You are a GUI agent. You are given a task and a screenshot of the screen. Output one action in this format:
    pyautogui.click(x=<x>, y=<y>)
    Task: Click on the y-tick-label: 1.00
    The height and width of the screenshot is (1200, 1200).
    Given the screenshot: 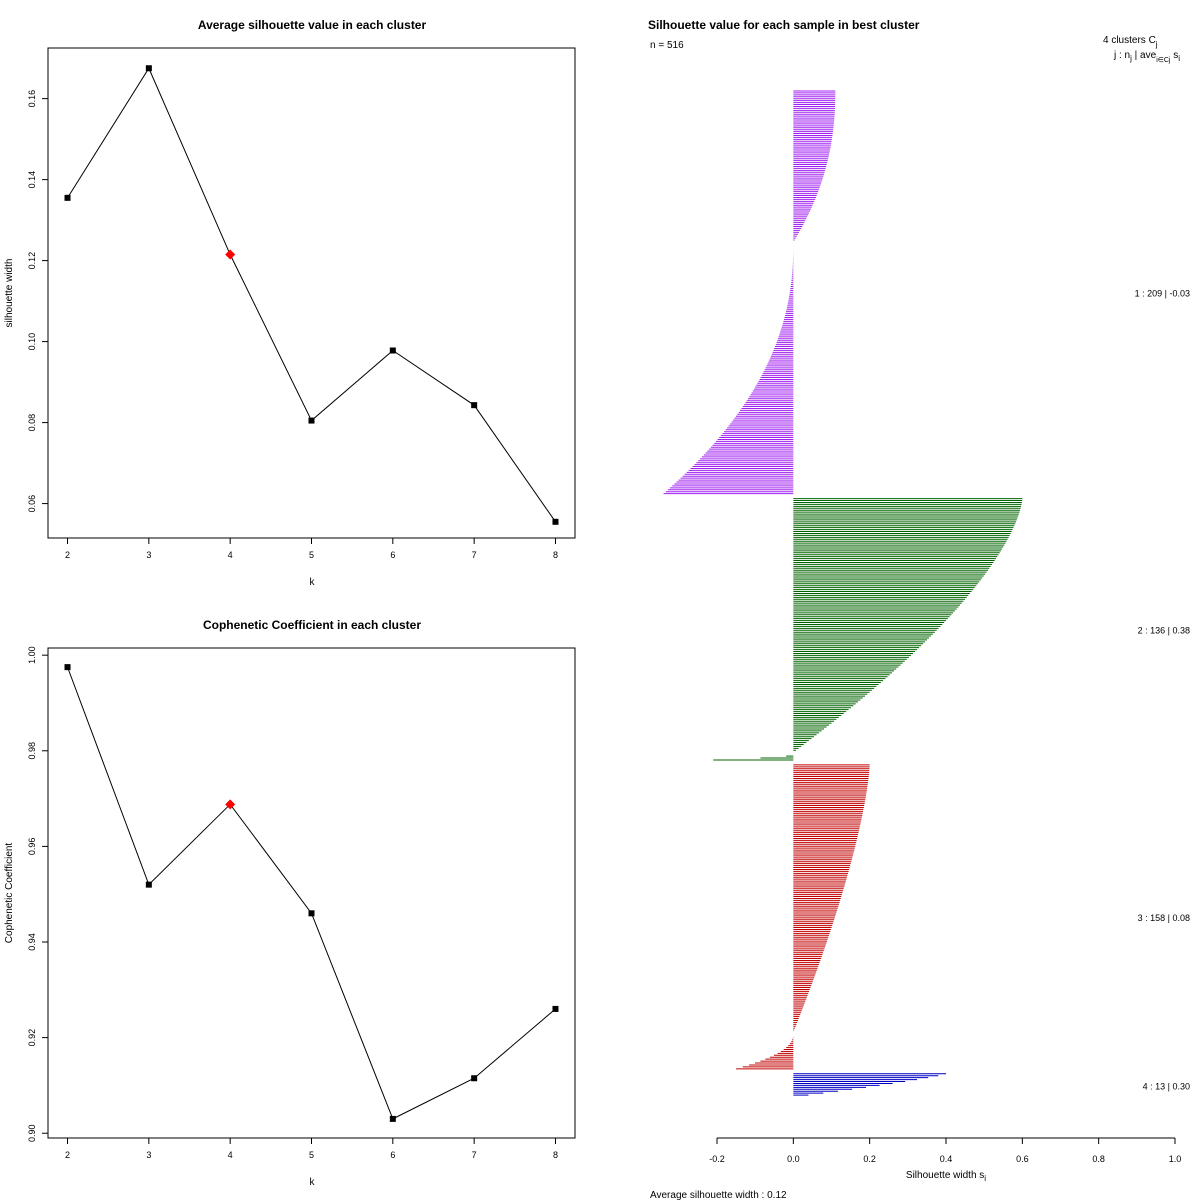 What is the action you would take?
    pyautogui.click(x=32, y=655)
    